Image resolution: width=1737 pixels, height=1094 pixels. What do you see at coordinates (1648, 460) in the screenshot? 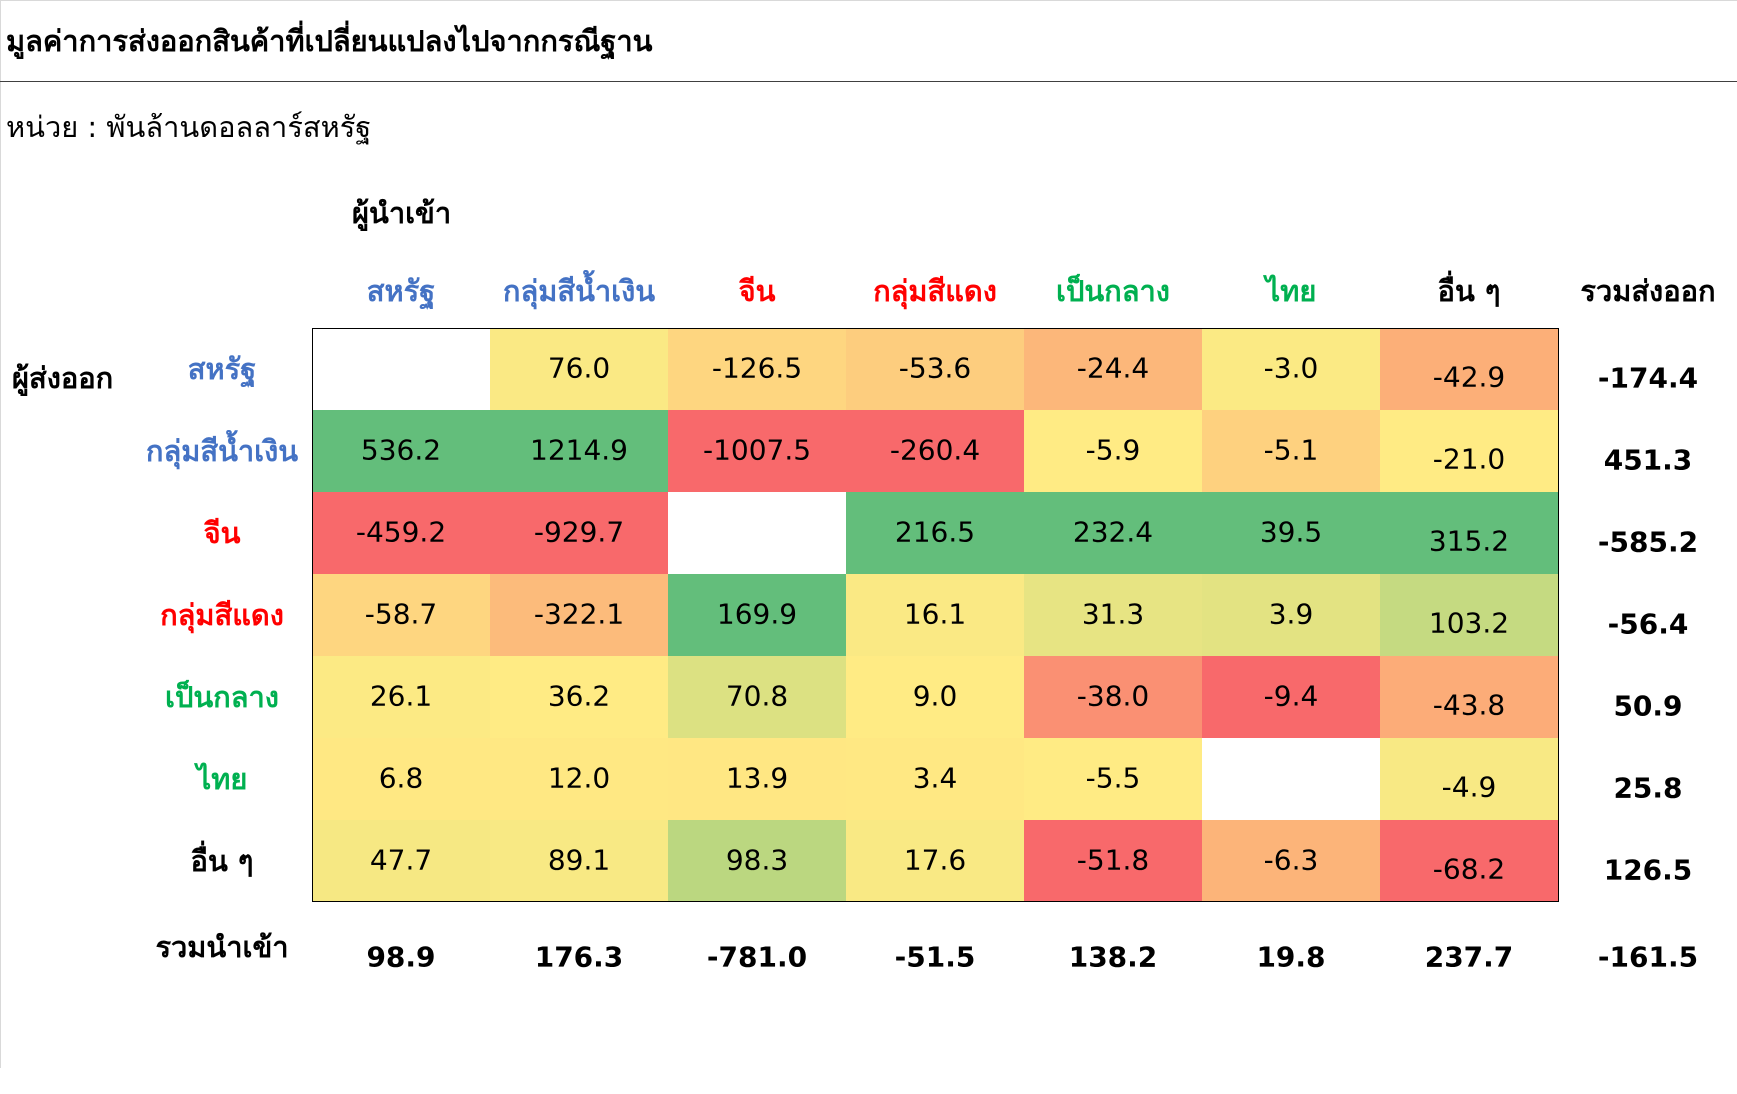
I see `row-total-value: 451.3` at bounding box center [1648, 460].